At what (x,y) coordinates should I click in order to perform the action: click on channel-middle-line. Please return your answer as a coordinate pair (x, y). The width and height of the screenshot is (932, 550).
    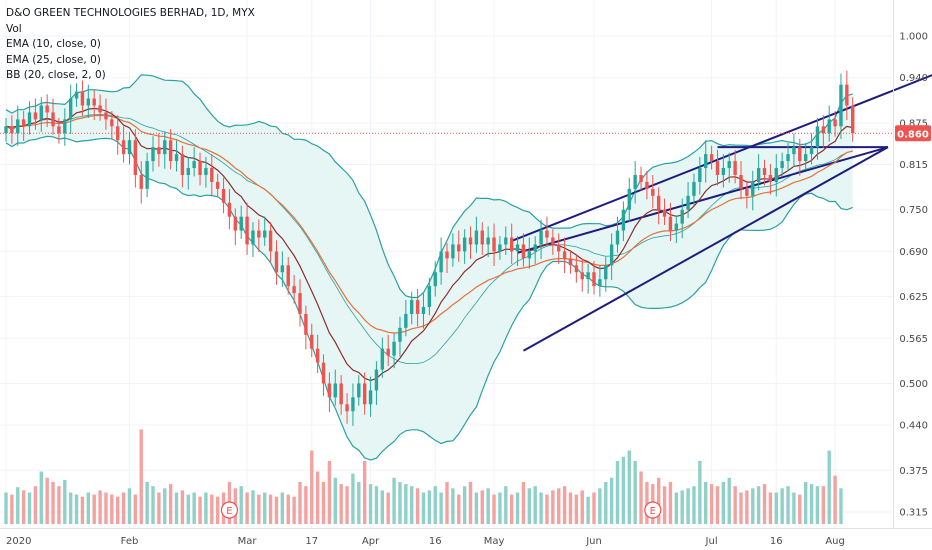
    Looking at the image, I should click on (703, 200).